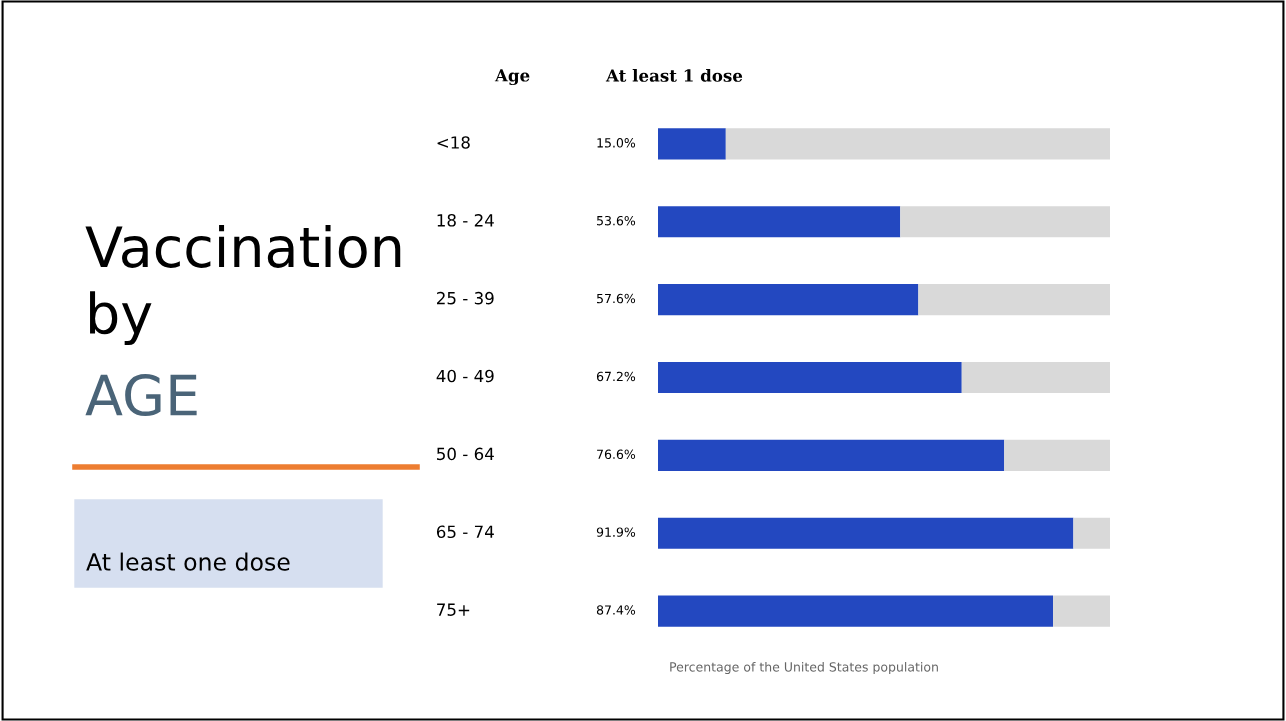 Image resolution: width=1286 pixels, height=721 pixels. What do you see at coordinates (616, 143) in the screenshot?
I see `data-label: 15.0%` at bounding box center [616, 143].